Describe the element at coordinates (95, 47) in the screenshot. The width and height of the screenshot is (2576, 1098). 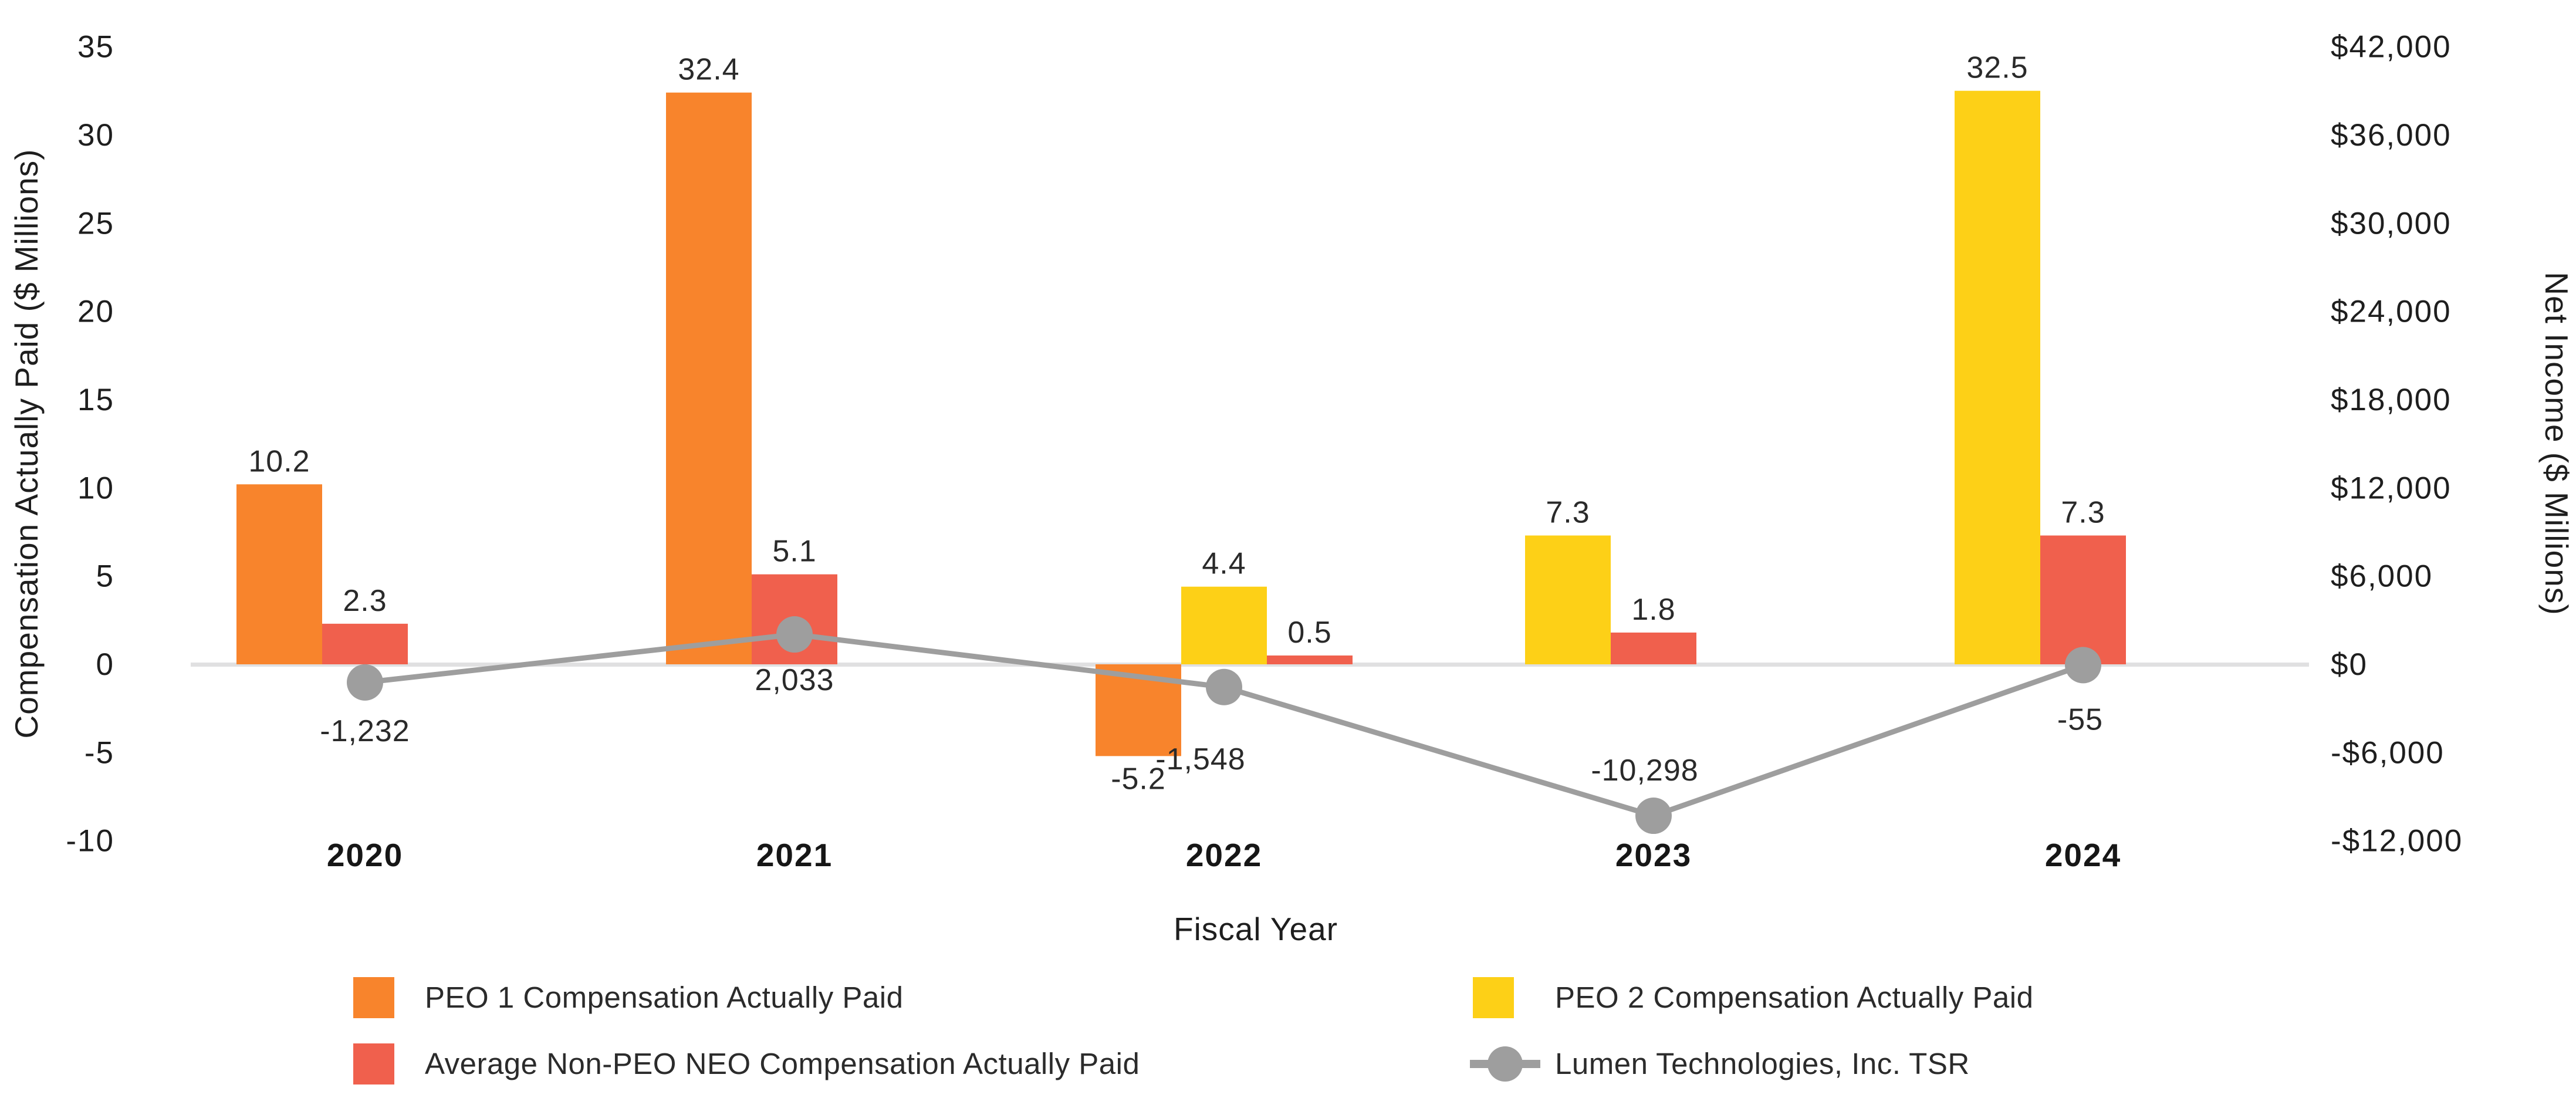
I see `left-axis-tick-label: 35` at that location.